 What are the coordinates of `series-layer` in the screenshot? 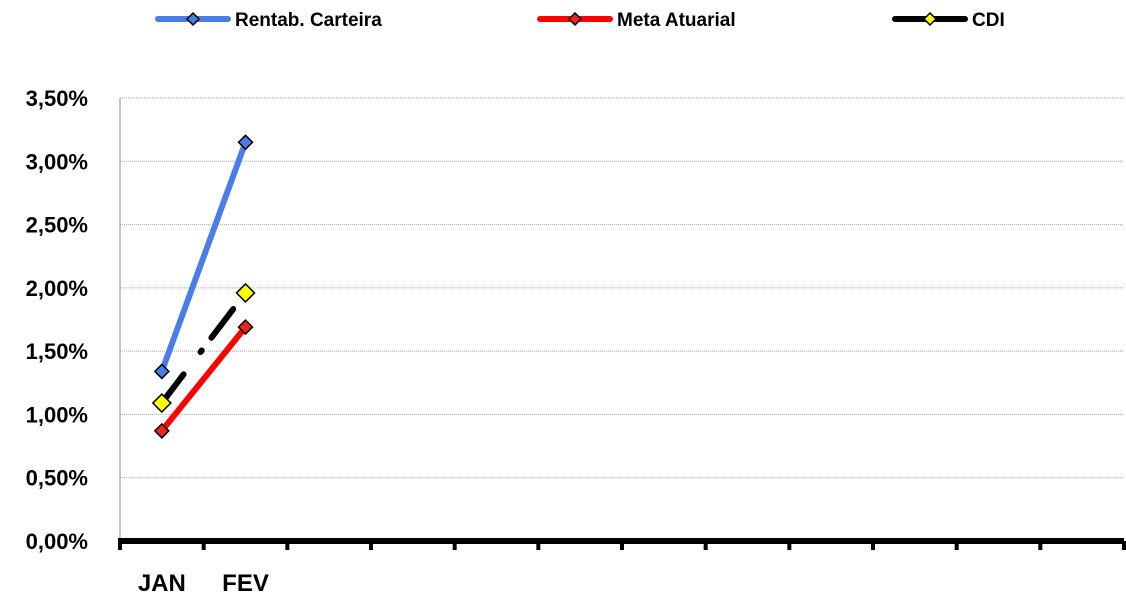 It's located at (203, 286).